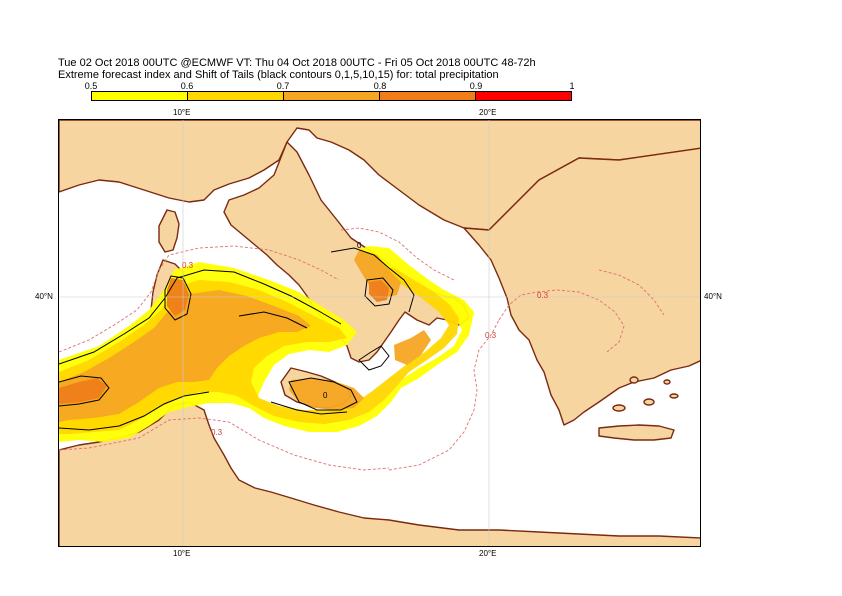 Image resolution: width=842 pixels, height=596 pixels. What do you see at coordinates (636, 432) in the screenshot?
I see `land-crete` at bounding box center [636, 432].